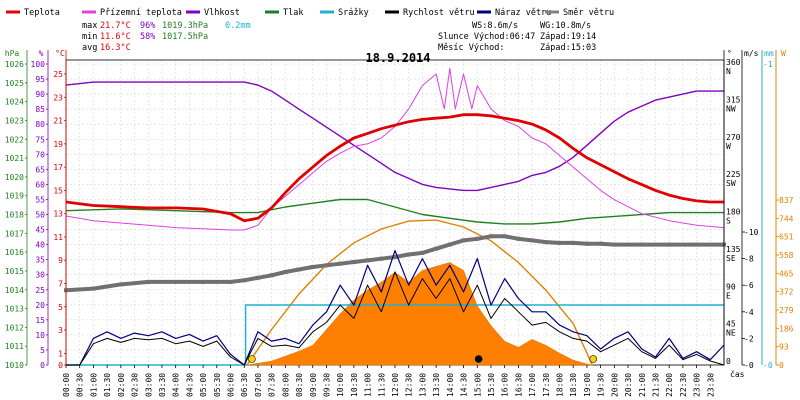  What do you see at coordinates (14, 196) in the screenshot?
I see `hpa-tick-label: 1019` at bounding box center [14, 196].